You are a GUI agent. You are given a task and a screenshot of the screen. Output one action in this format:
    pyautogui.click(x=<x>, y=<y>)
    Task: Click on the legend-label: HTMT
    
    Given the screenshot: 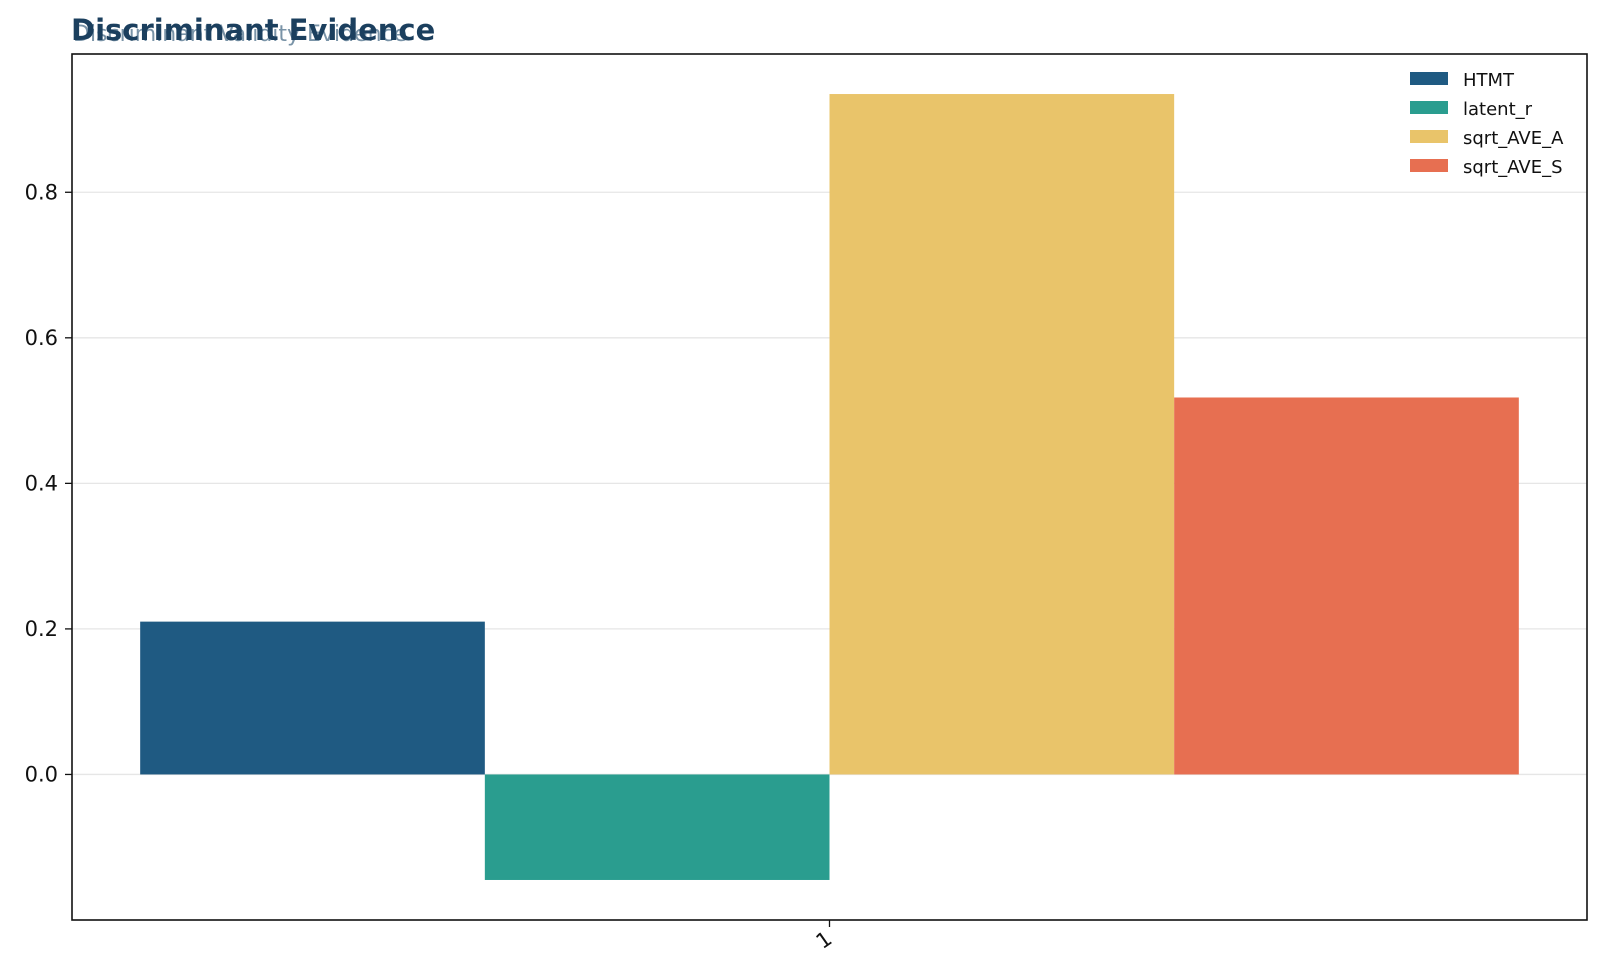 What is the action you would take?
    pyautogui.click(x=1489, y=80)
    